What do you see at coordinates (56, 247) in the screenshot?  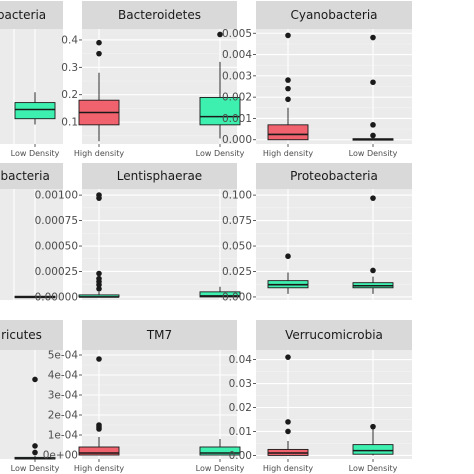 I see `y-tick-label: 0.00050` at bounding box center [56, 247].